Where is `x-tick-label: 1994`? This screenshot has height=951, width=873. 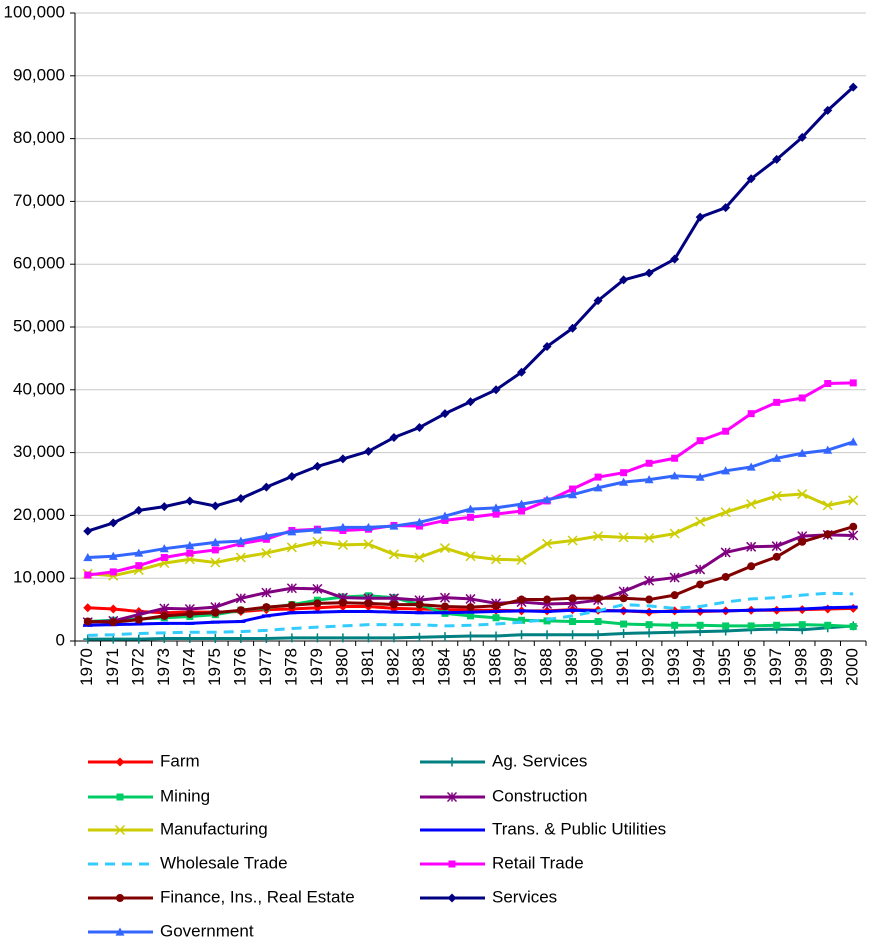
x-tick-label: 1994 is located at coordinates (699, 667).